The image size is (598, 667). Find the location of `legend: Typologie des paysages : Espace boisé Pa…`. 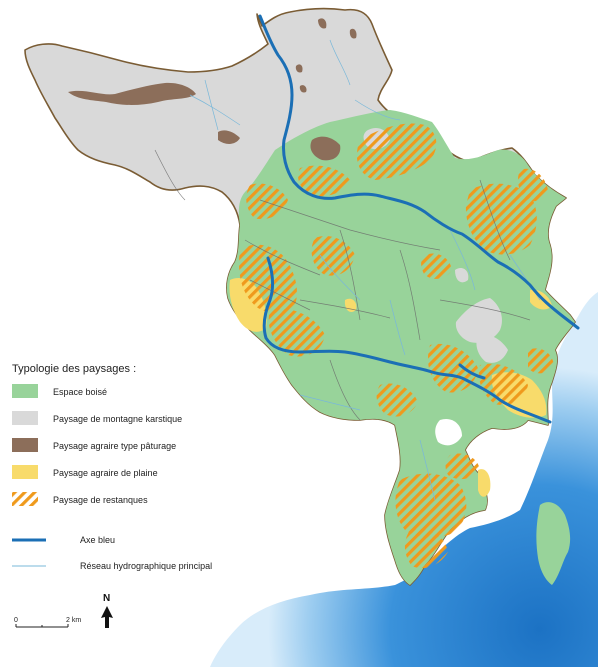

legend: Typologie des paysages : Espace boisé Pa… is located at coordinates (112, 467).